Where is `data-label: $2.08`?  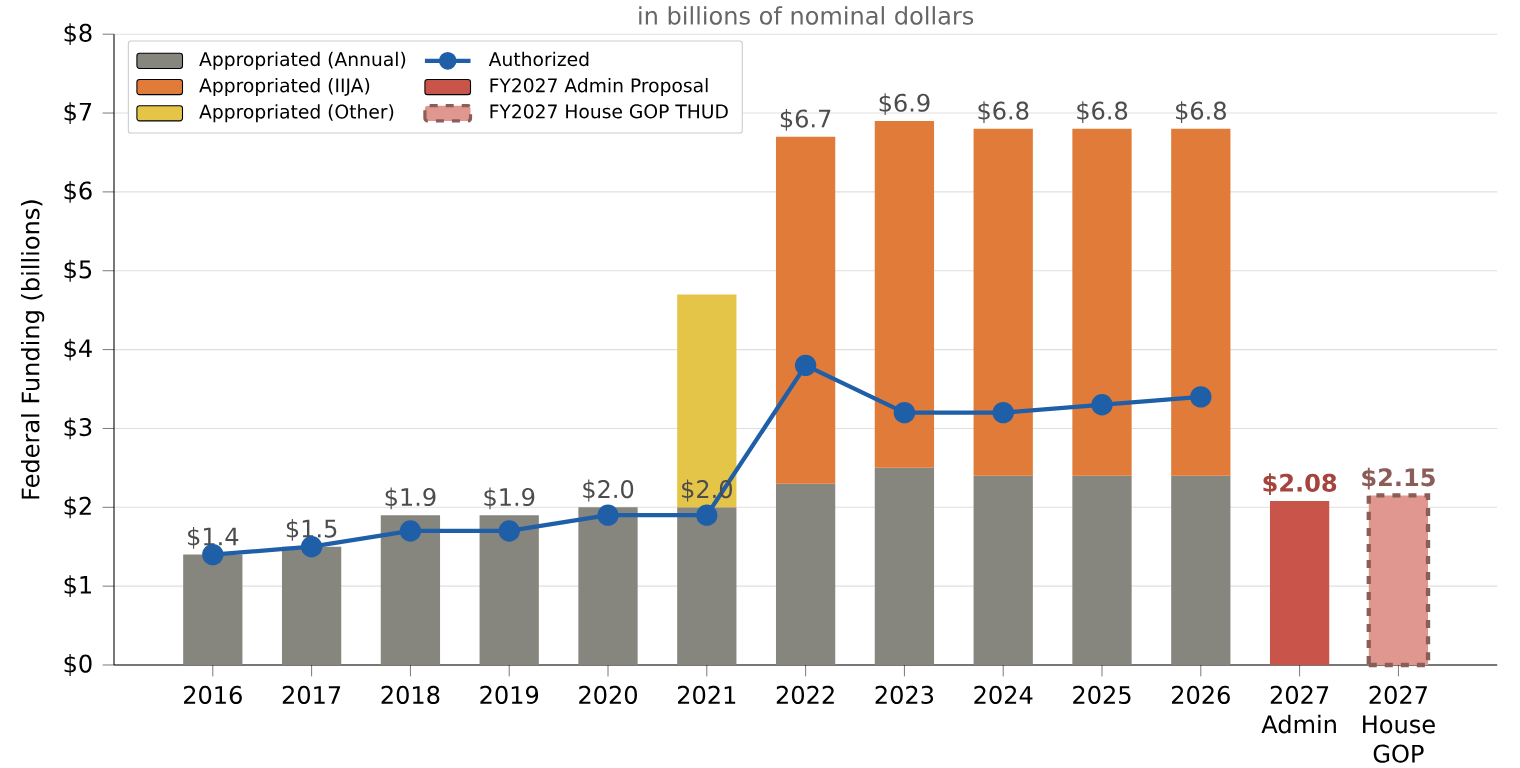
data-label: $2.08 is located at coordinates (1300, 484).